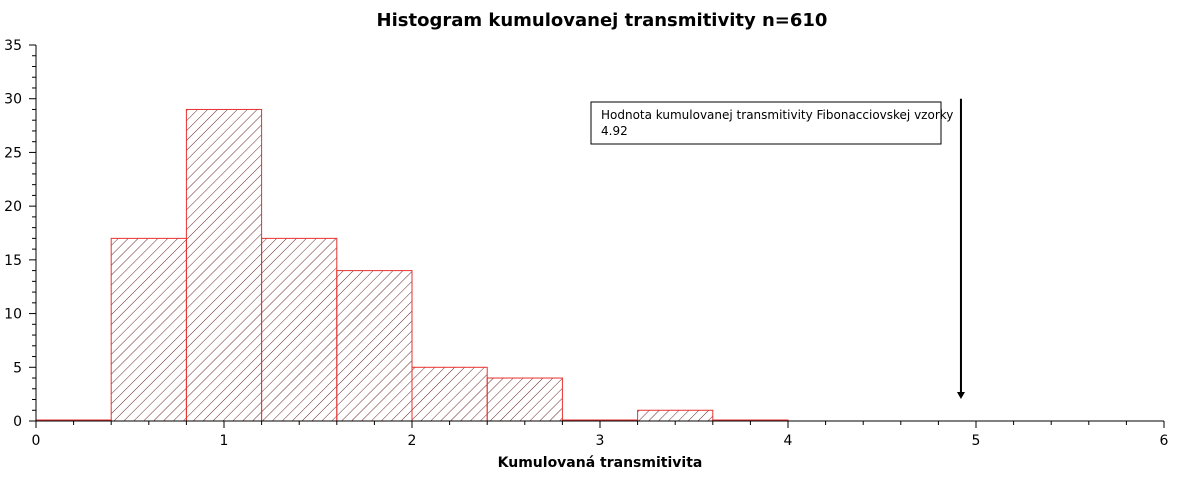 The image size is (1177, 478). What do you see at coordinates (614, 131) in the screenshot?
I see `annotation-value: 4.92` at bounding box center [614, 131].